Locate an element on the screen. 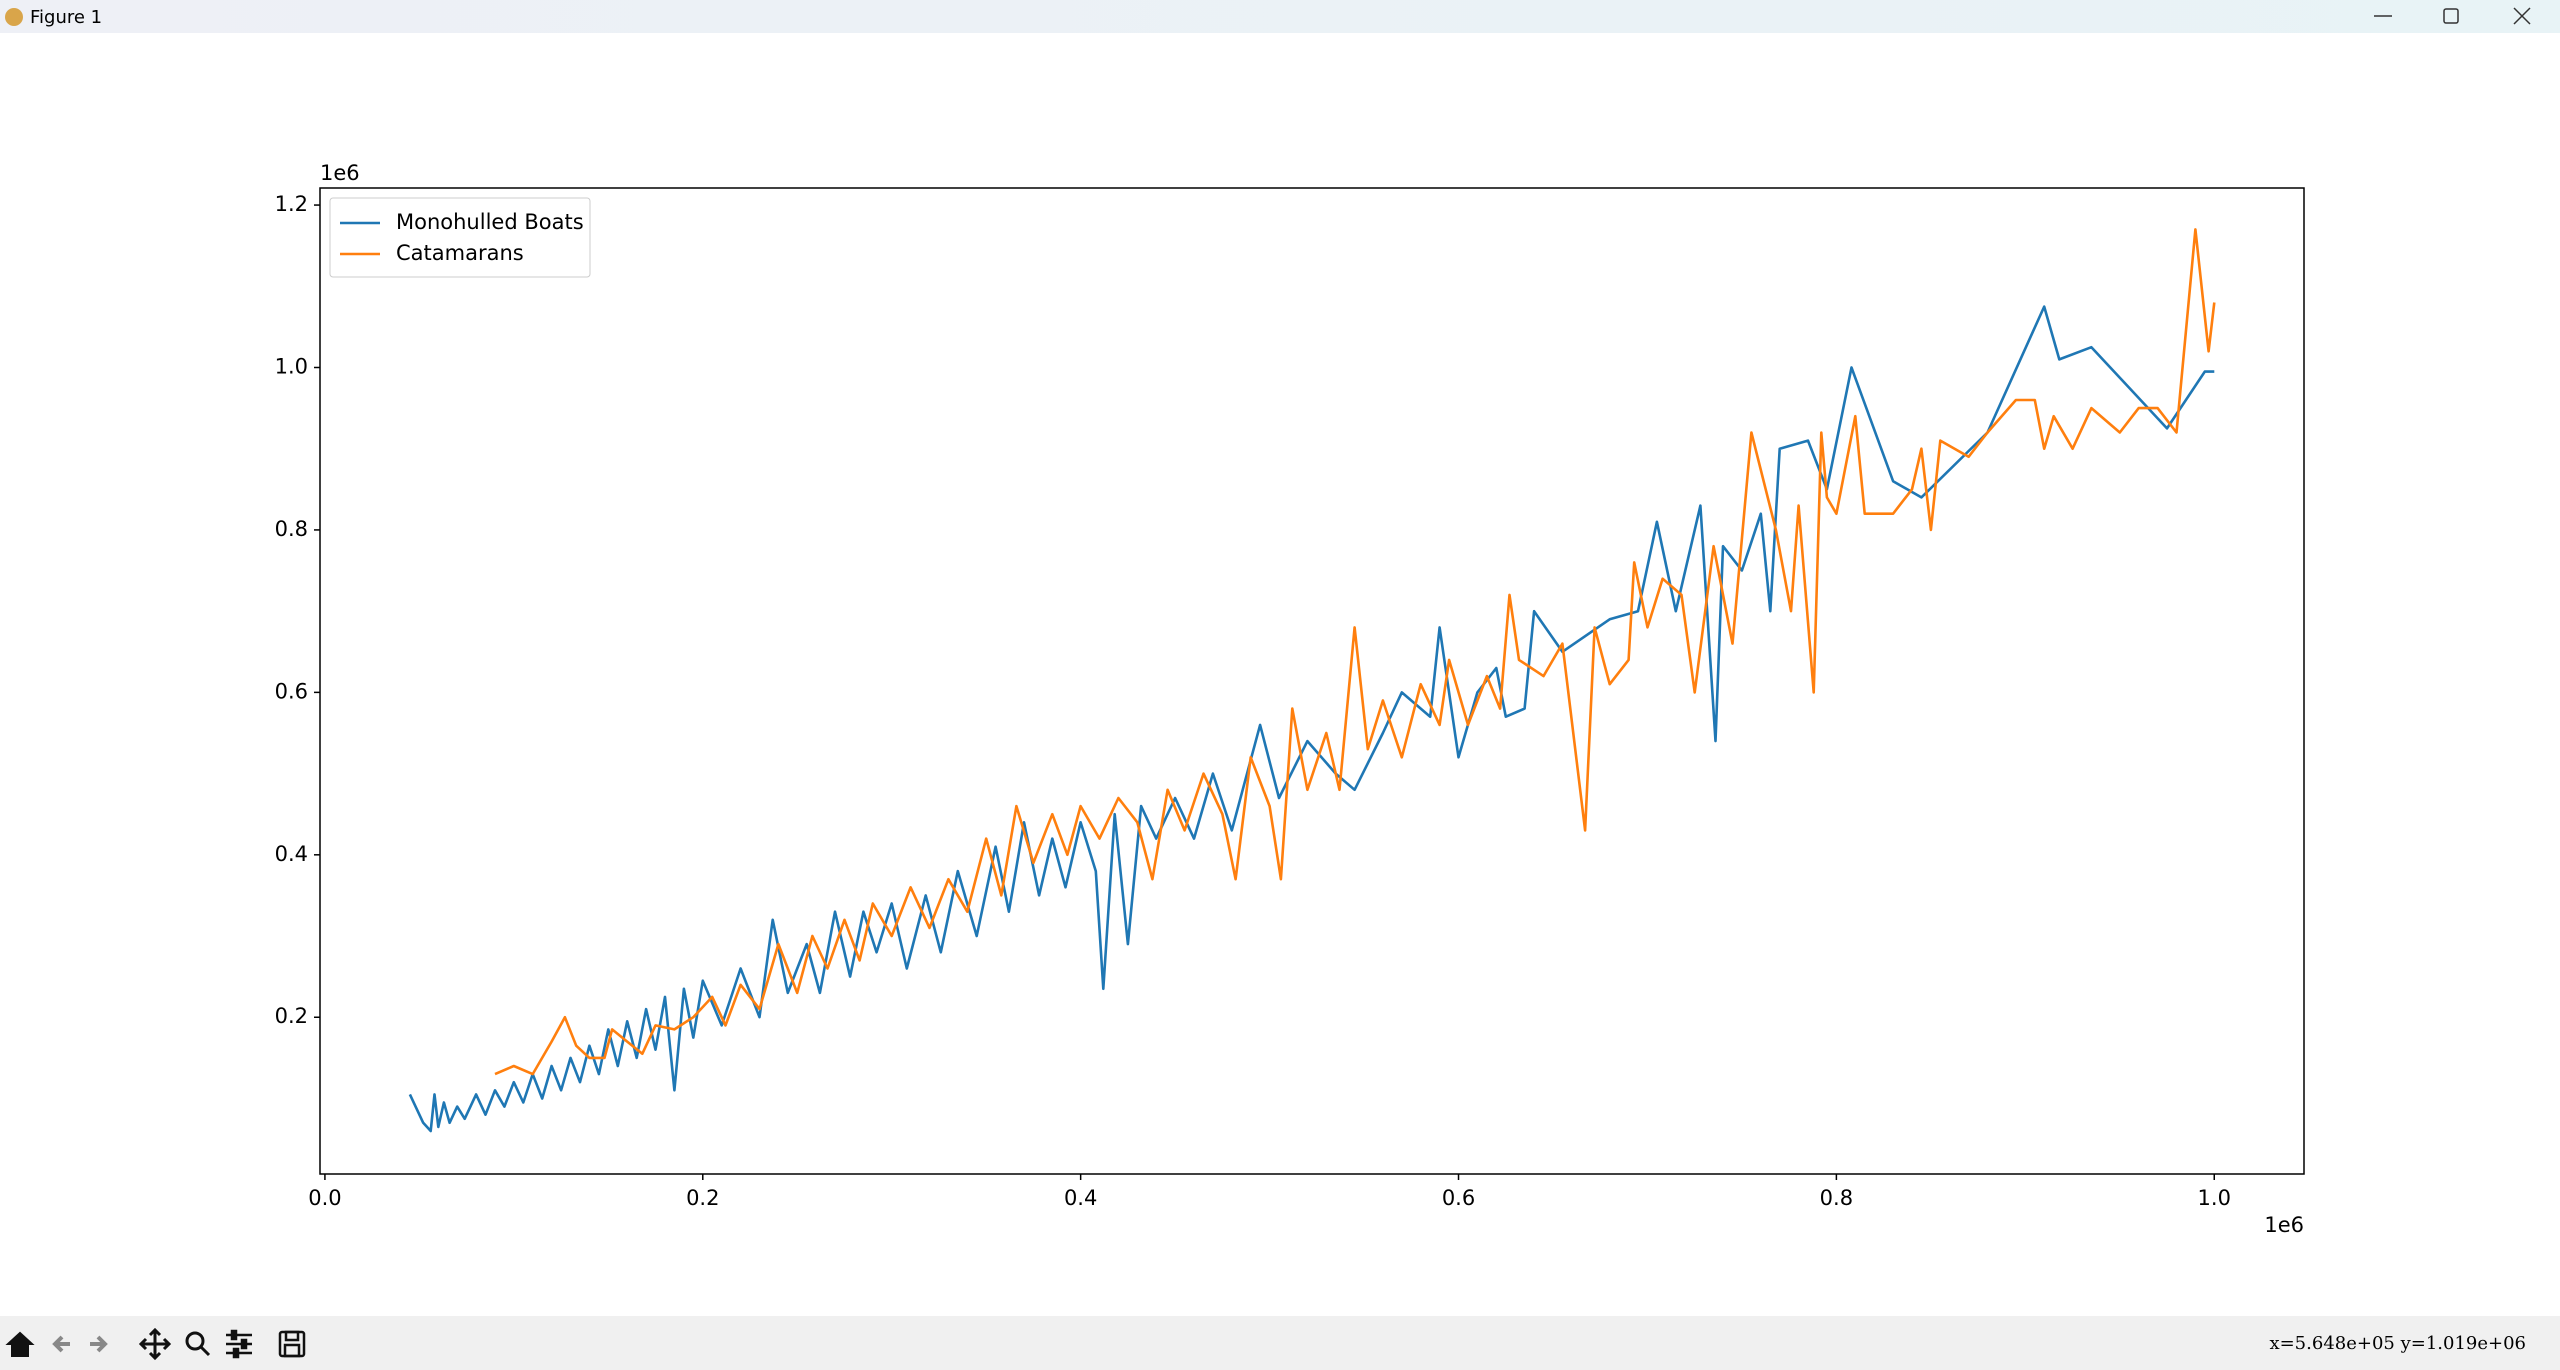  pan-button is located at coordinates (155, 1344).